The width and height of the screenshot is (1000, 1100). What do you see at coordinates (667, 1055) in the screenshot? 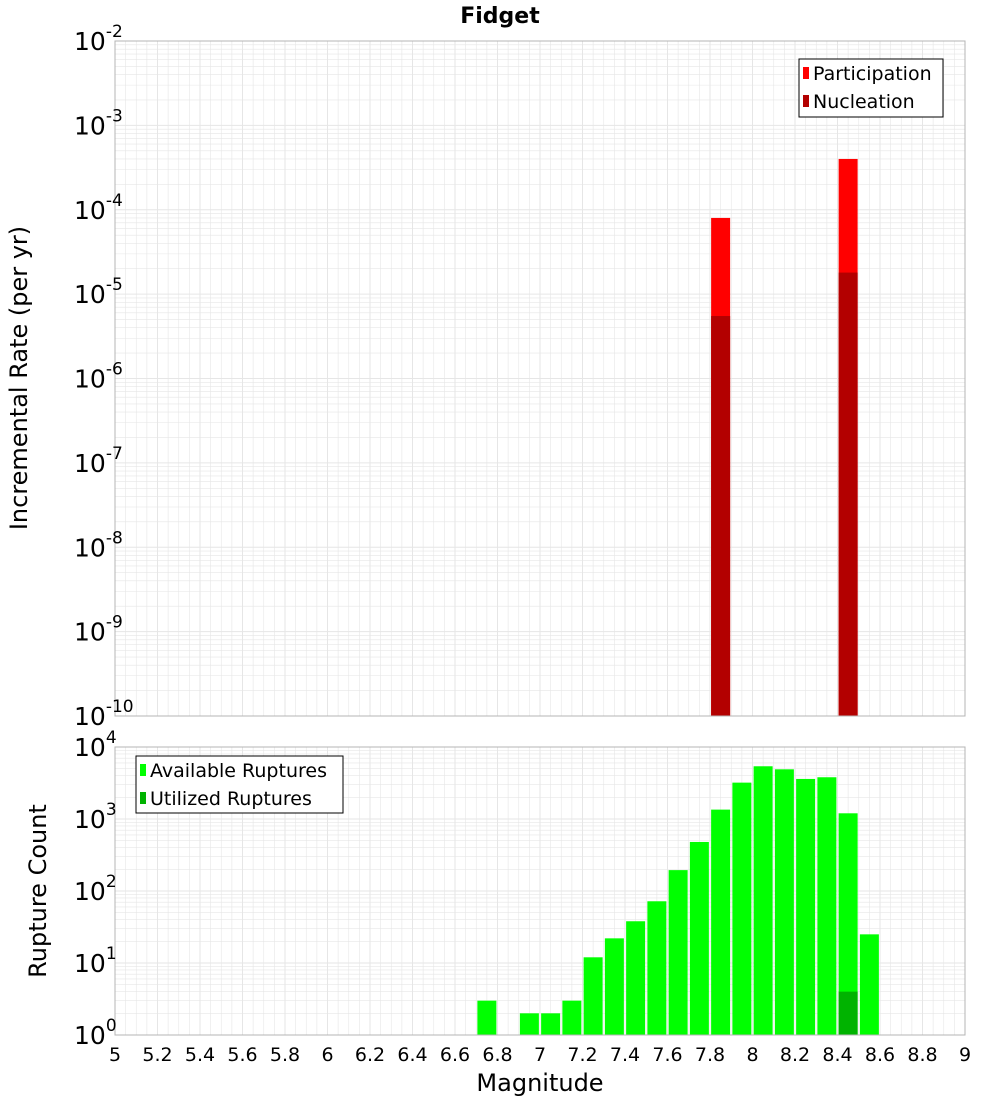
I see `x-tick-label: 7.6` at bounding box center [667, 1055].